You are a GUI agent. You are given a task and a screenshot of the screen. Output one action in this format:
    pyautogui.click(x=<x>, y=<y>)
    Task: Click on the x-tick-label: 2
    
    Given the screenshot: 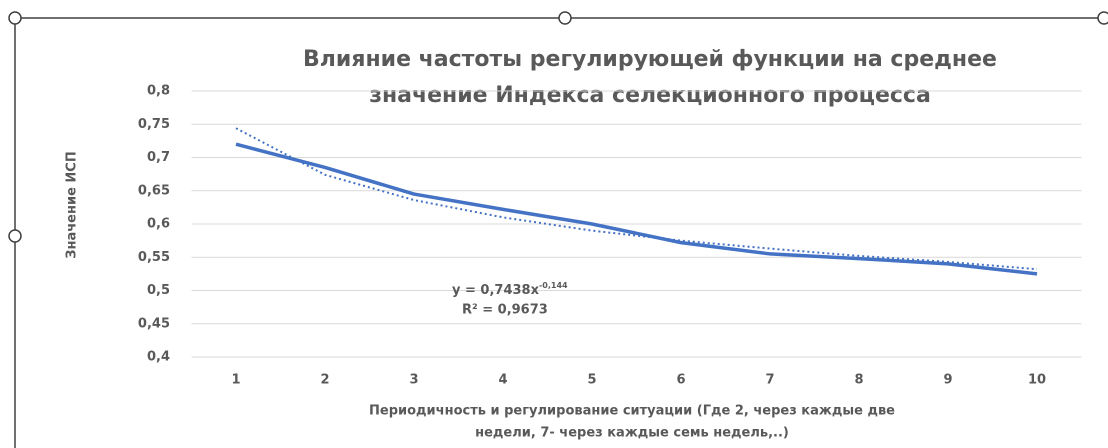 What is the action you would take?
    pyautogui.click(x=324, y=380)
    